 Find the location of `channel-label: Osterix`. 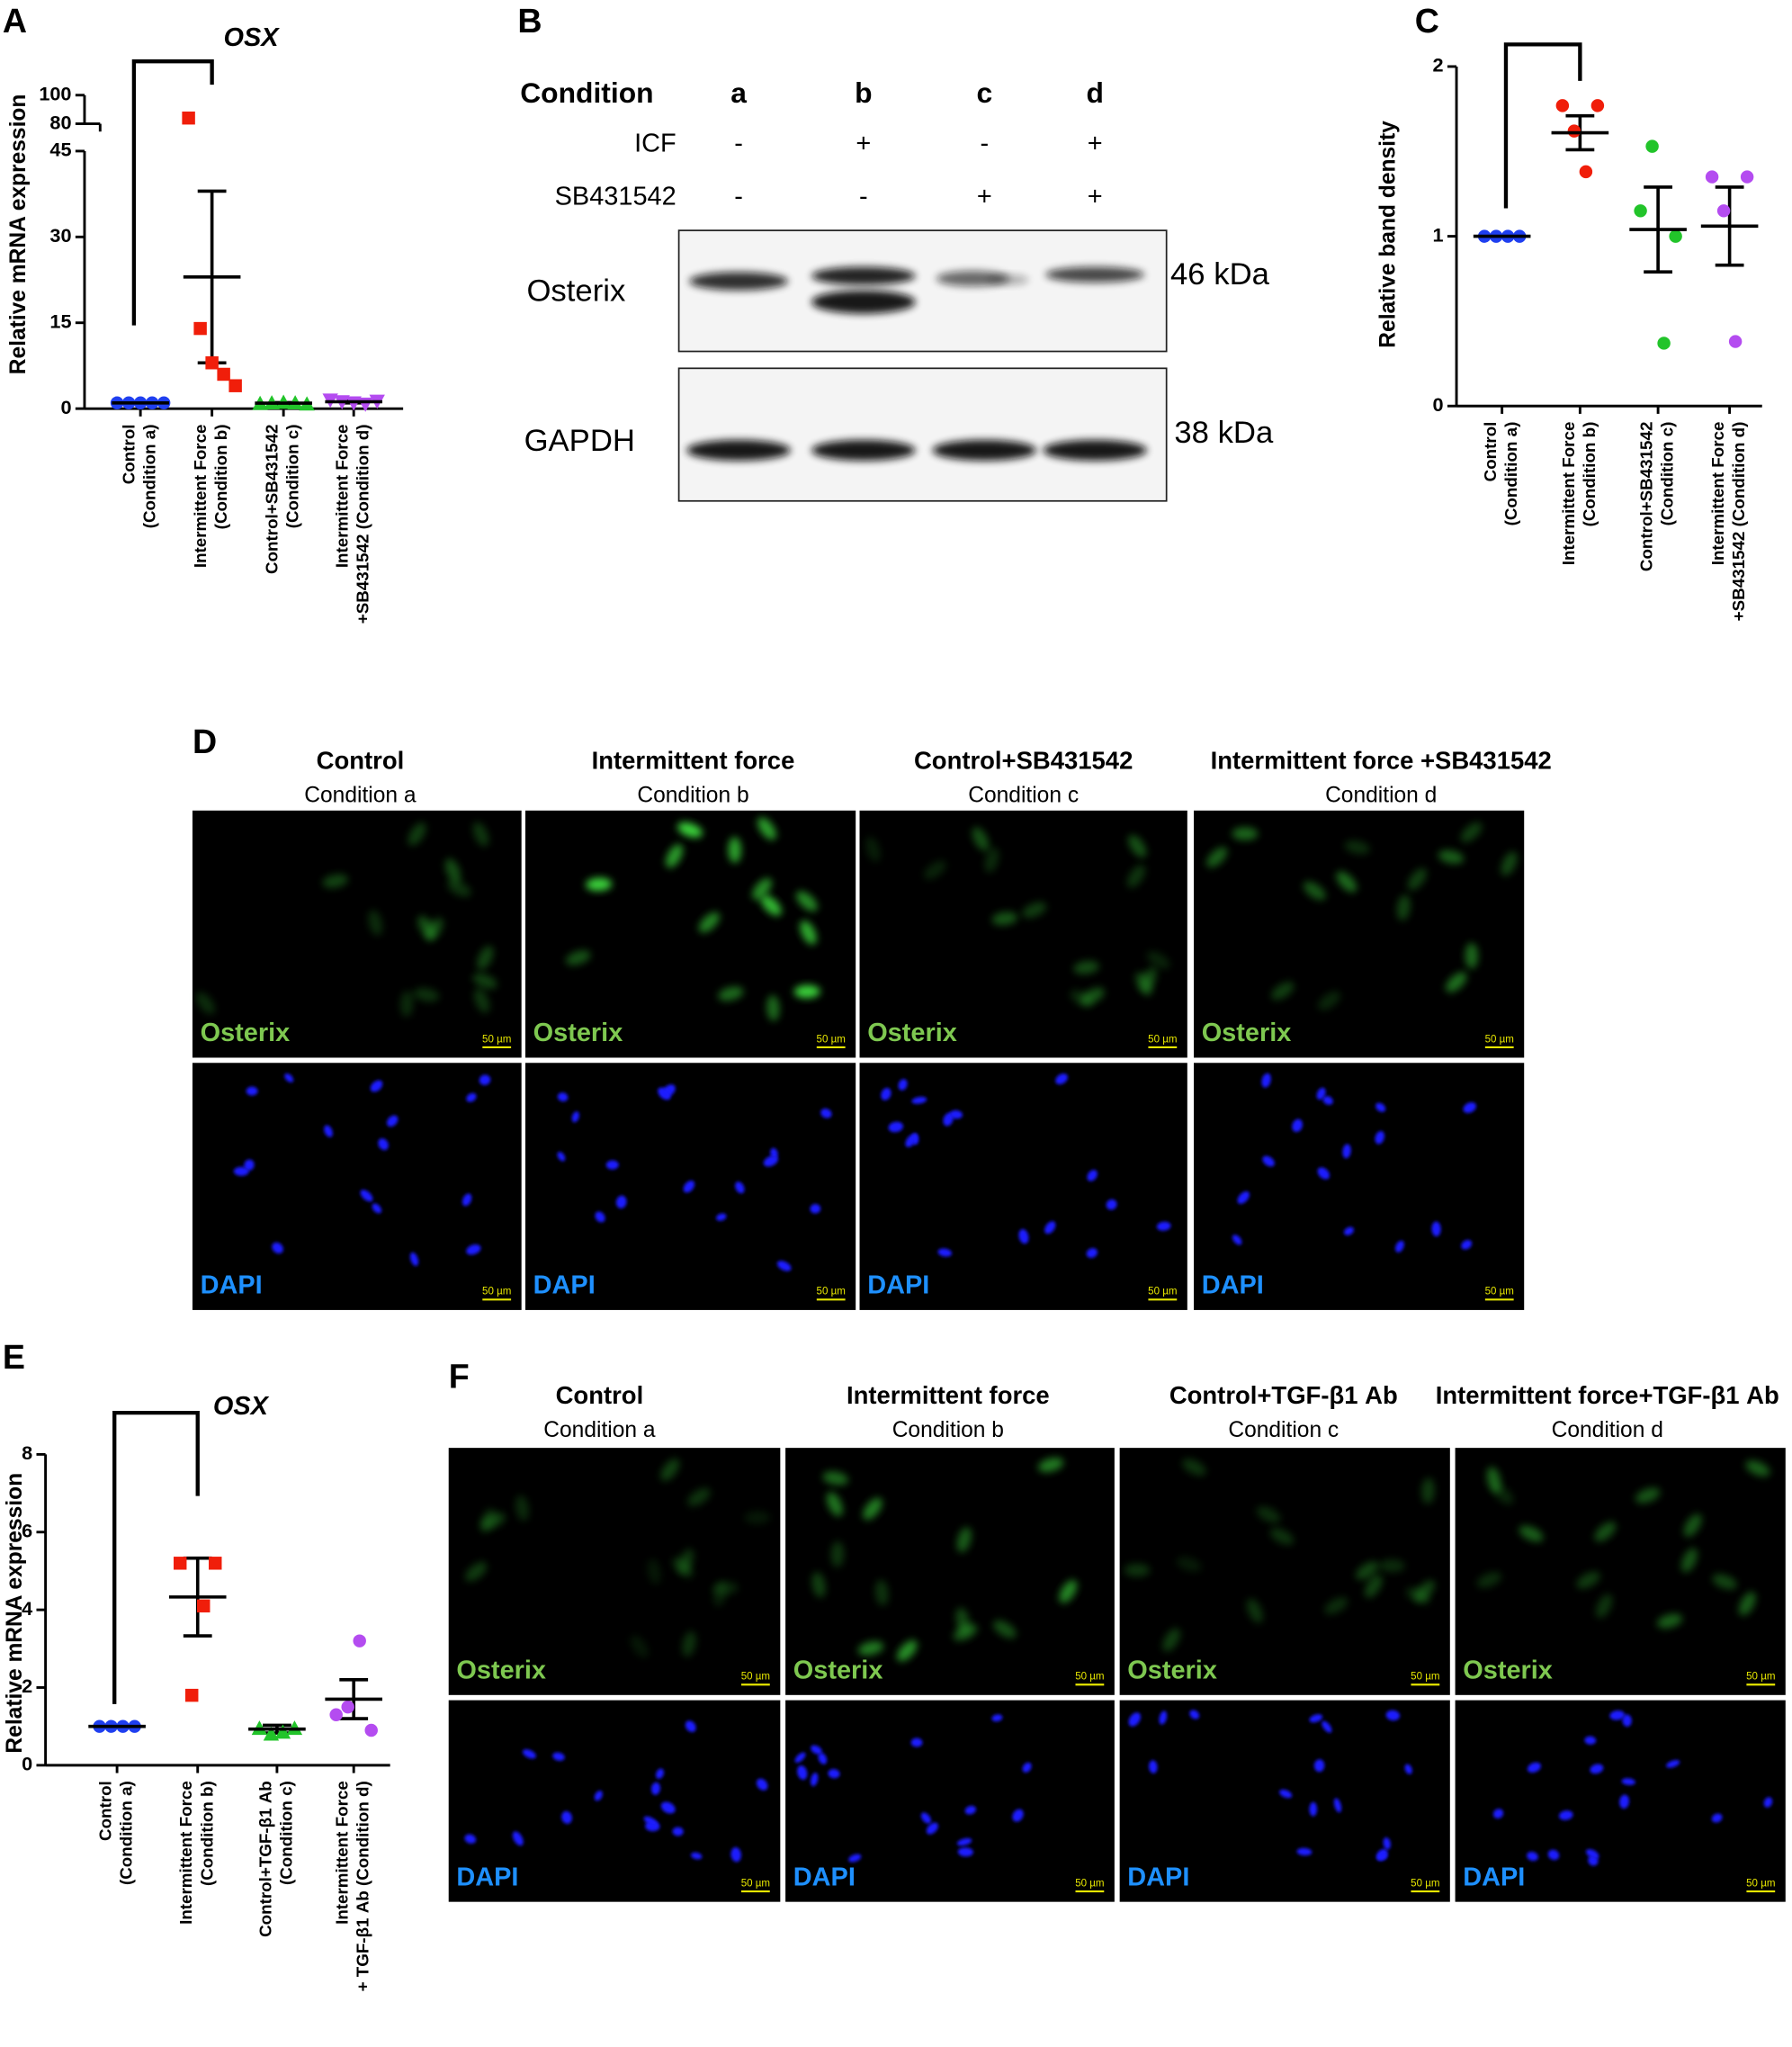

channel-label: Osterix is located at coordinates (912, 1033).